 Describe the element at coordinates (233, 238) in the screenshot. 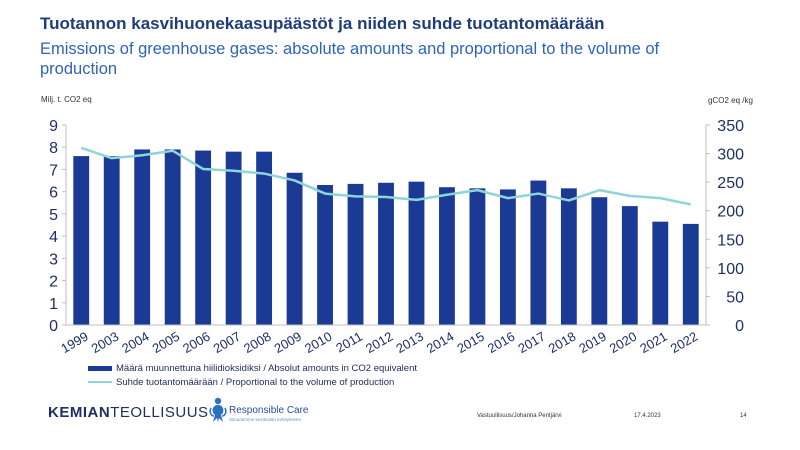

I see `bar-2007` at that location.